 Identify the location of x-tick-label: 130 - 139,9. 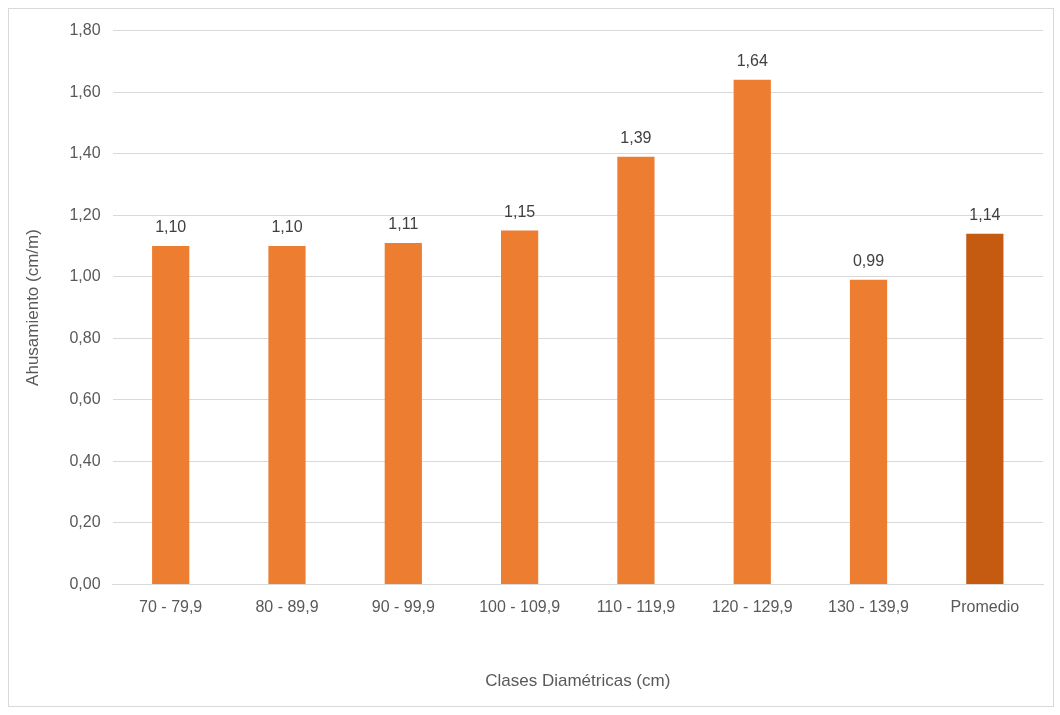
(869, 607).